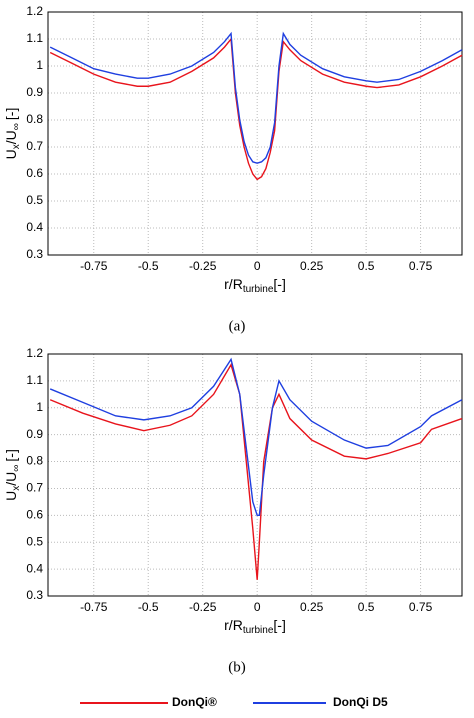 The image size is (474, 718). I want to click on caption: (a), so click(237, 326).